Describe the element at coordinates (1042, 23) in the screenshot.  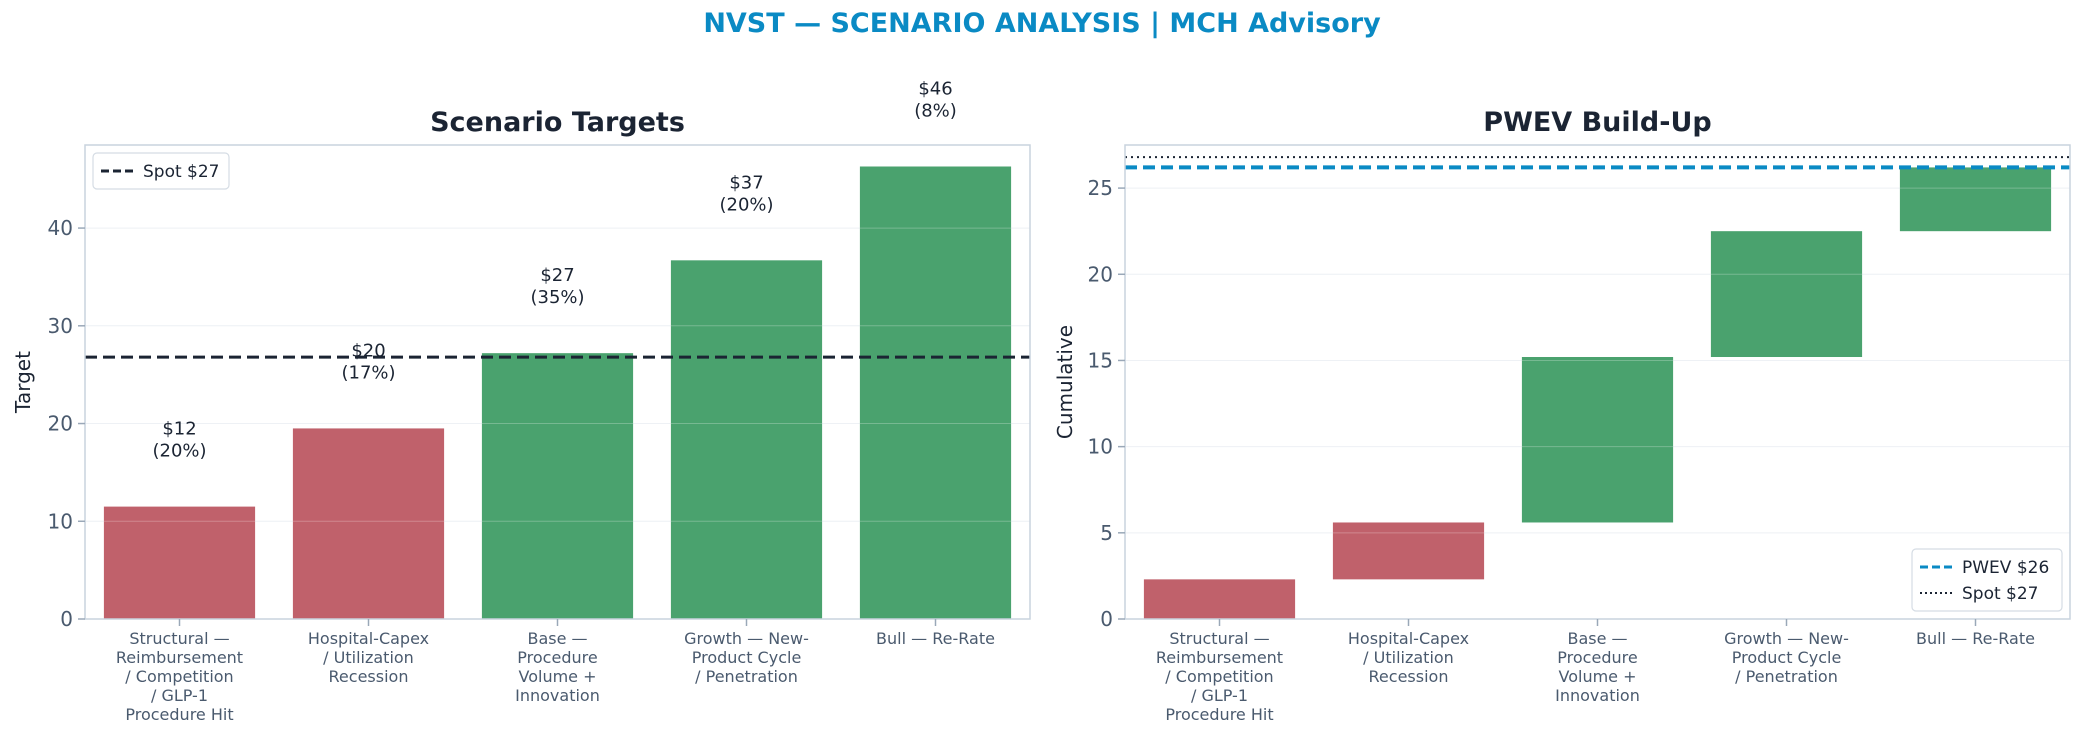
I see `figure-title: NVST — SCENARIO ANALYSIS | MCH Advisory` at that location.